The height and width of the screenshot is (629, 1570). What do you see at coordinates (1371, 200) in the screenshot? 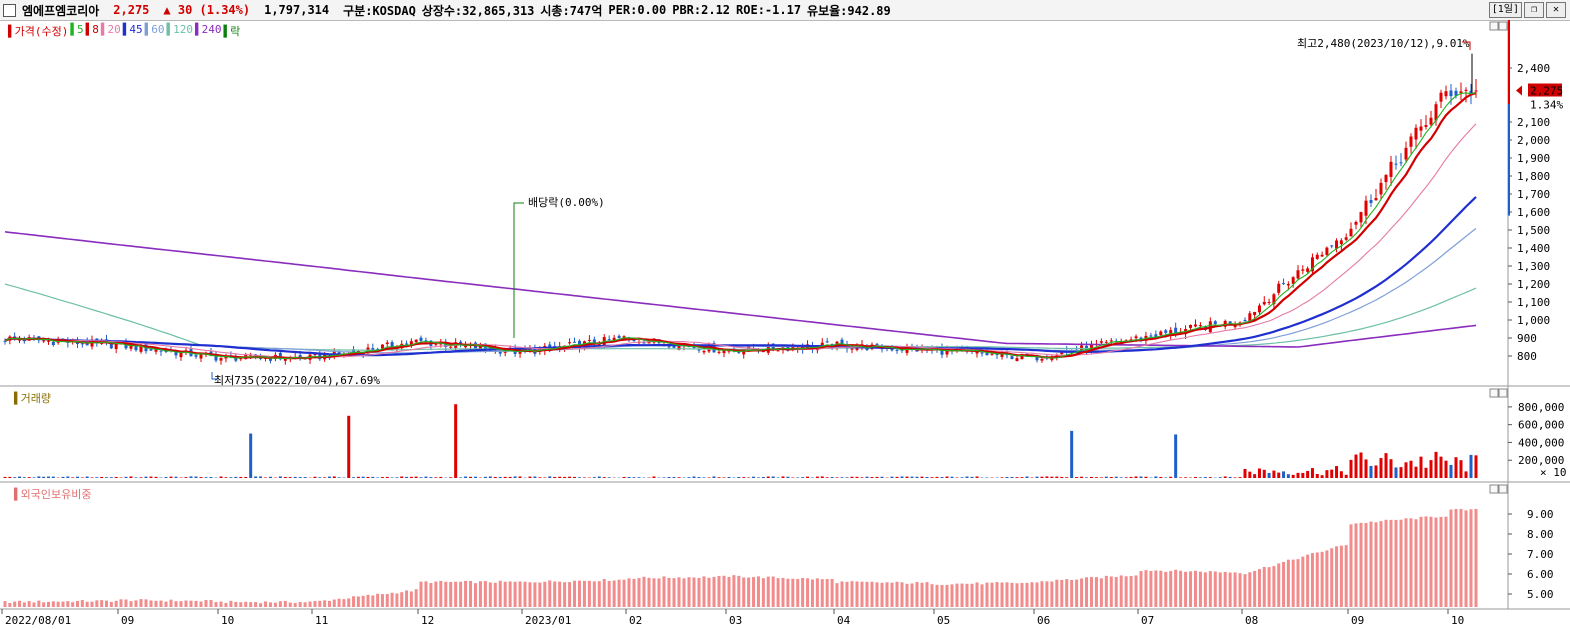
I see `candle-down` at bounding box center [1371, 200].